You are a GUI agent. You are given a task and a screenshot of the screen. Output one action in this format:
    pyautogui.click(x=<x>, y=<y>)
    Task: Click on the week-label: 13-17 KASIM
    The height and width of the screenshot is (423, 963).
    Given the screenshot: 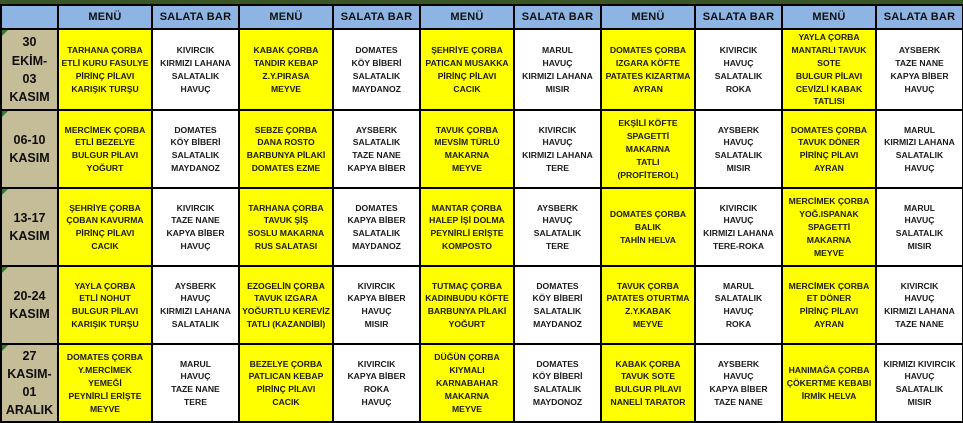 What is the action you would take?
    pyautogui.click(x=29, y=227)
    